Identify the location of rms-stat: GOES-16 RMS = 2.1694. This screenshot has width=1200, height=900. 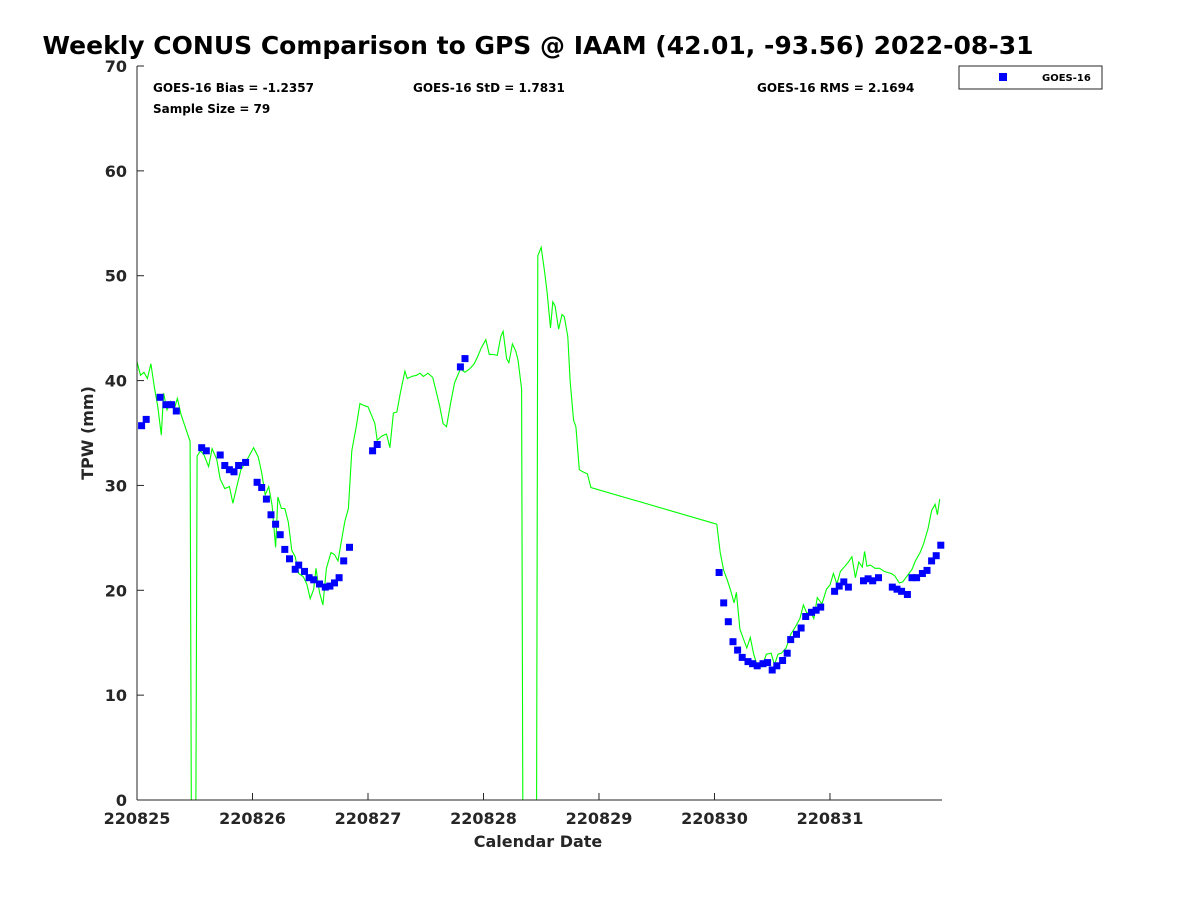
(835, 88).